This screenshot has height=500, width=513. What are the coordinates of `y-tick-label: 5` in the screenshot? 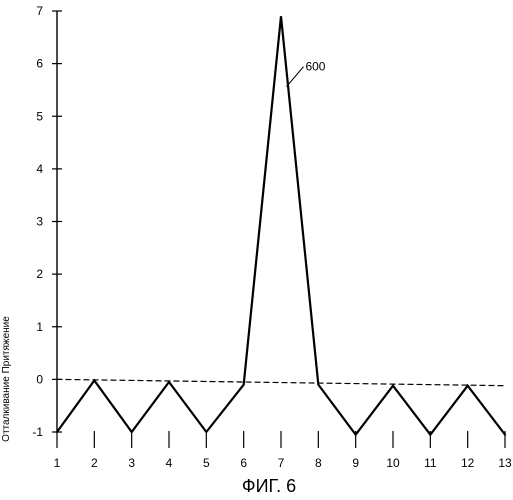 It's located at (39, 116).